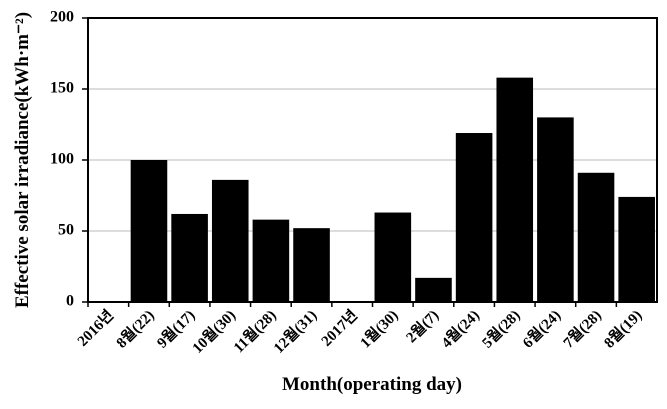 This screenshot has width=667, height=409. Describe the element at coordinates (460, 329) in the screenshot. I see `x-tick-label: 4월(24)` at that location.